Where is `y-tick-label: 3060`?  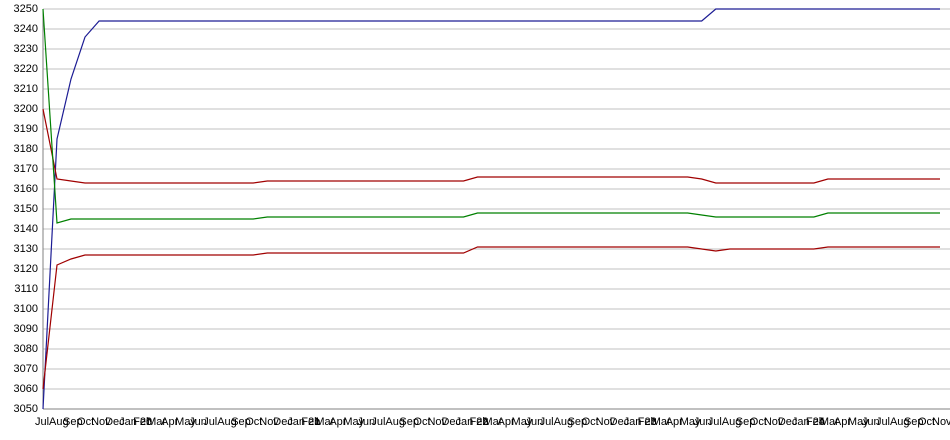 y-tick-label: 3060 is located at coordinates (26, 389).